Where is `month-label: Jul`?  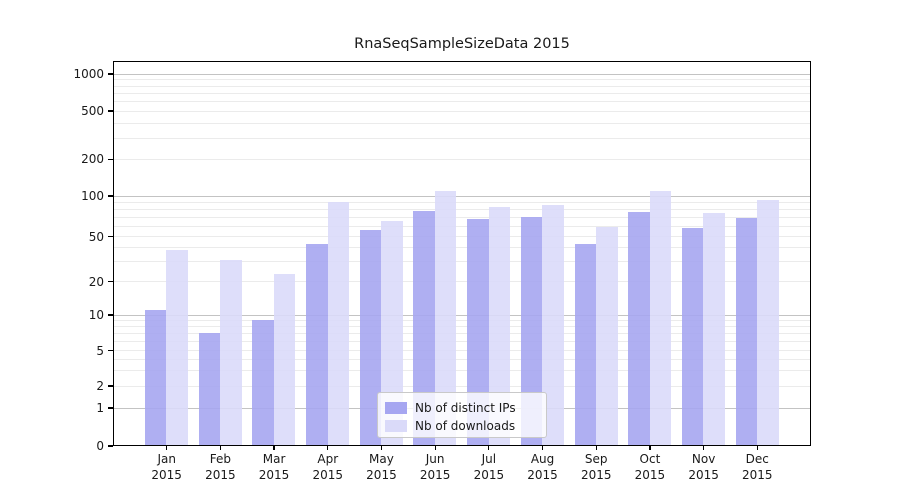 month-label: Jul is located at coordinates (489, 459).